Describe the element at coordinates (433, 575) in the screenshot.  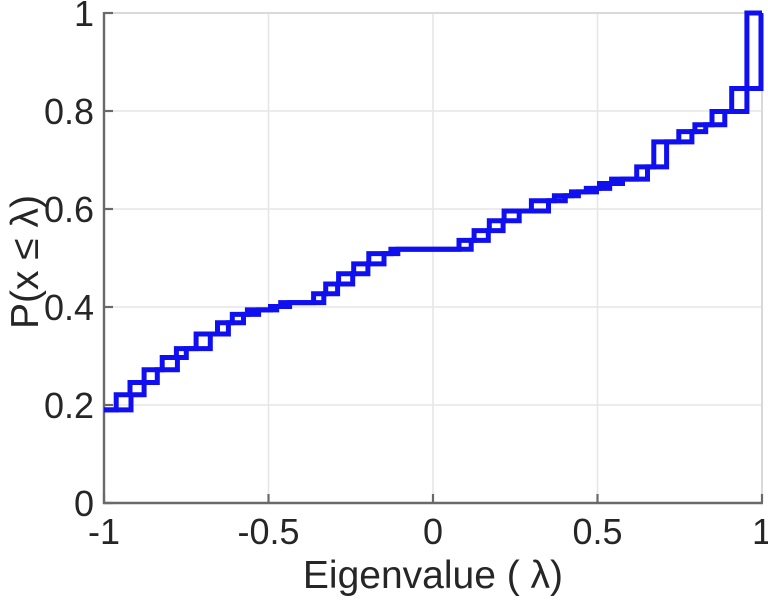
I see `x-axis-label: Eigenvalue ( λ)` at that location.